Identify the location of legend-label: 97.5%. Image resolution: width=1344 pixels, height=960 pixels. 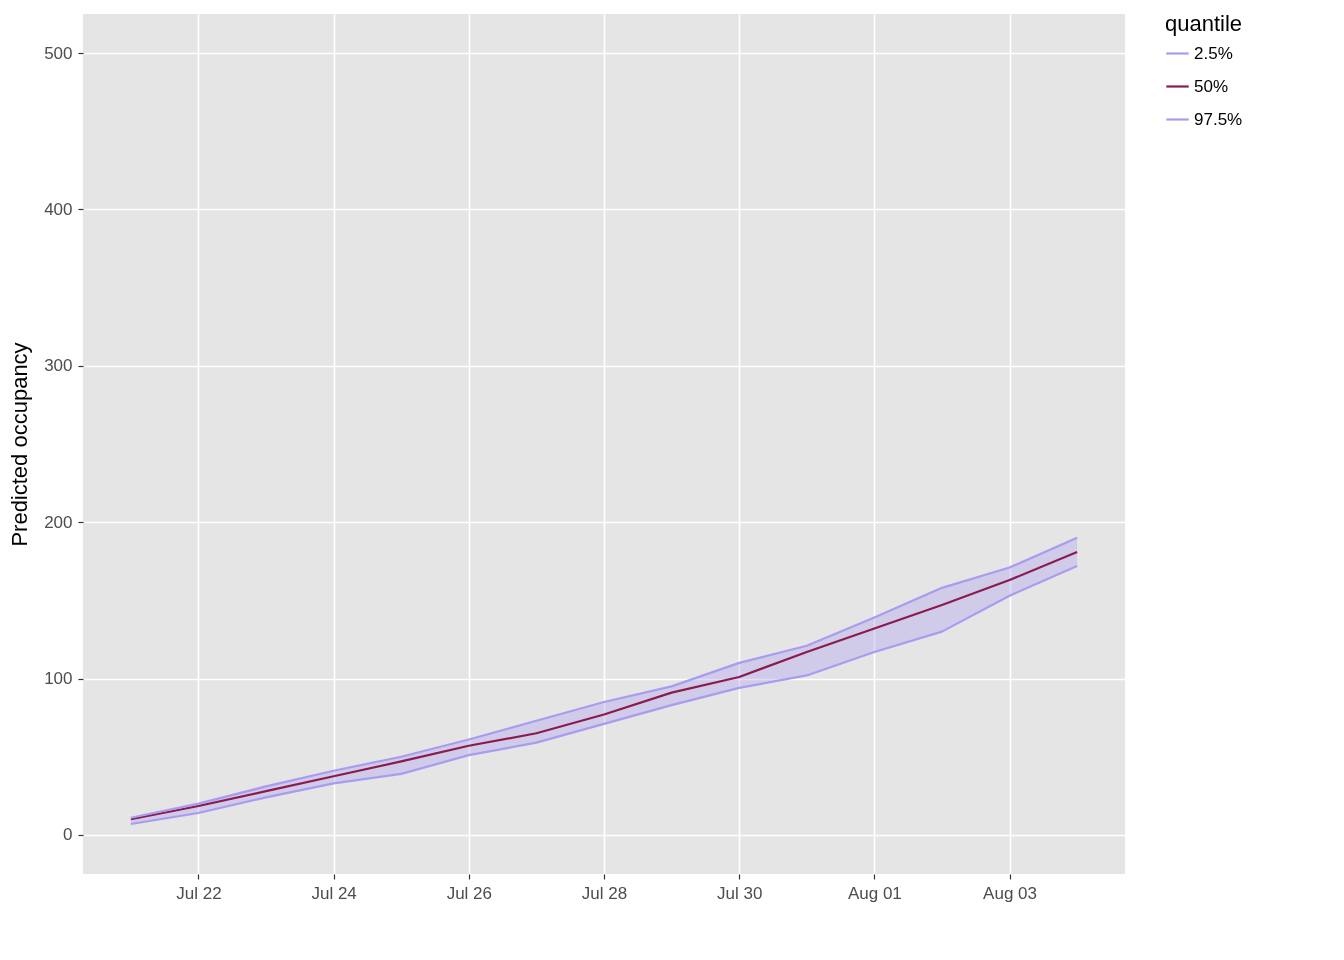
(1218, 119).